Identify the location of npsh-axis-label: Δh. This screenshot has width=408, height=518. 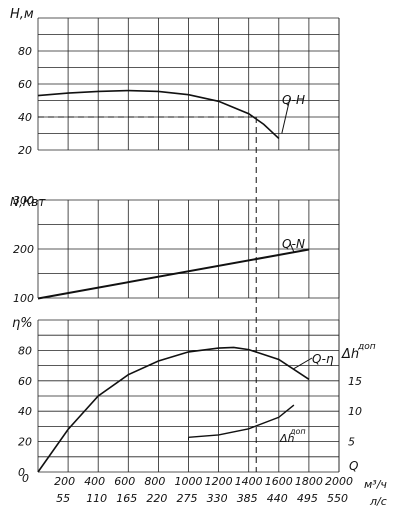
(350, 354).